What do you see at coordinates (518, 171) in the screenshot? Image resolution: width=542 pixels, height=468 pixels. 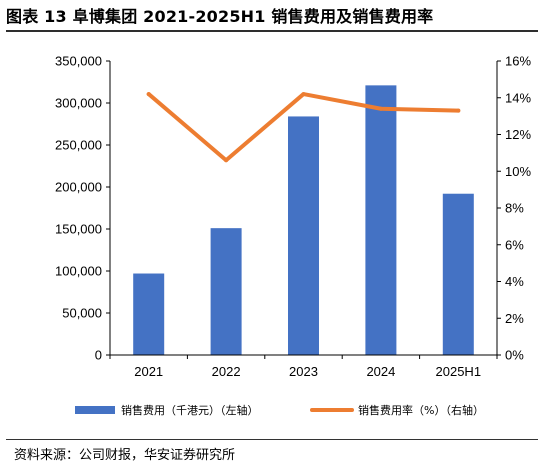 I see `right-tick-label: 10%` at bounding box center [518, 171].